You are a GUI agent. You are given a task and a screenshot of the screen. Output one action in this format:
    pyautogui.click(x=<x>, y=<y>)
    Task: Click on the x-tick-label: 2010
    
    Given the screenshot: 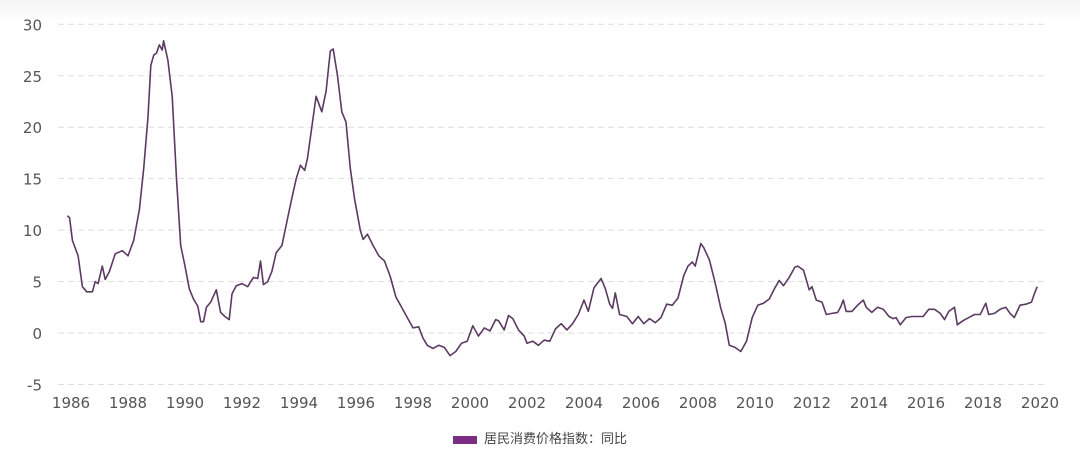 What is the action you would take?
    pyautogui.click(x=755, y=403)
    